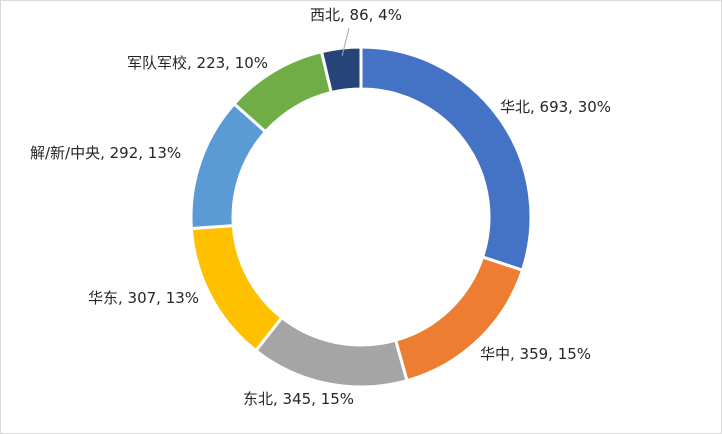 This screenshot has height=434, width=722. I want to click on slice-华东, so click(236, 288).